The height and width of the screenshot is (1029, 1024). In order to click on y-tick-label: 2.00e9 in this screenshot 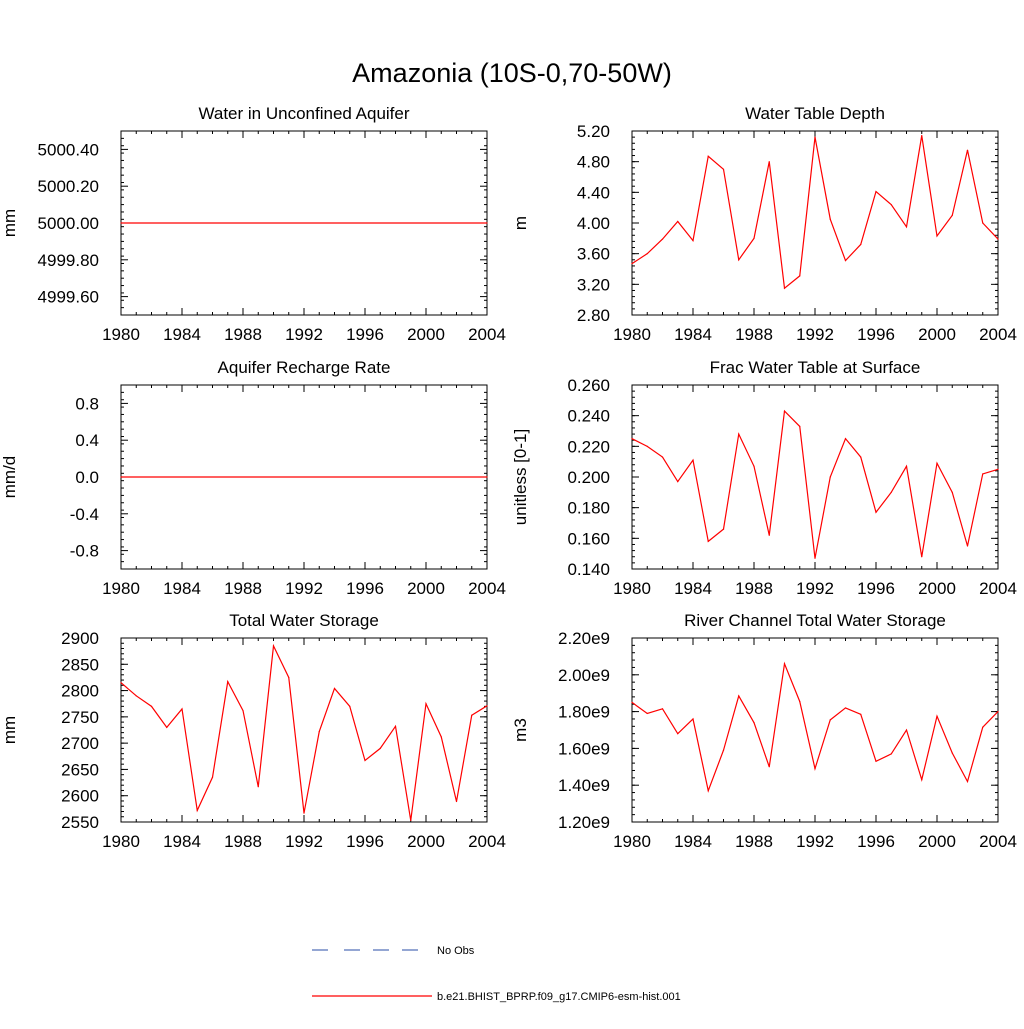, I will do `click(584, 675)`.